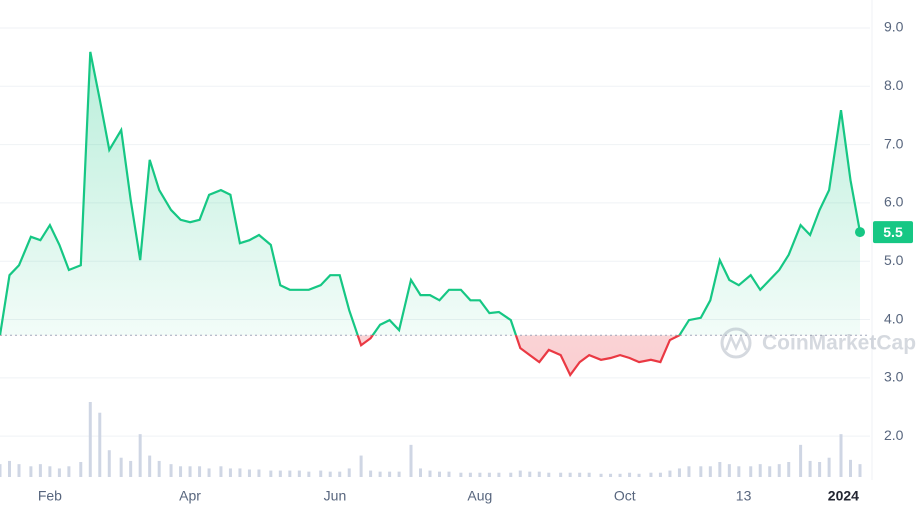 The width and height of the screenshot is (919, 512). What do you see at coordinates (894, 435) in the screenshot?
I see `y-tick-label: 2.0` at bounding box center [894, 435].